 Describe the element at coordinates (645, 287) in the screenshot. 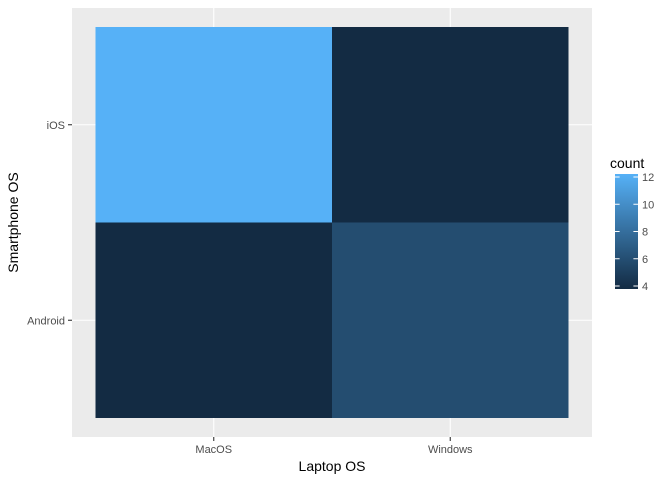

I see `legend-tick-label: 4` at that location.